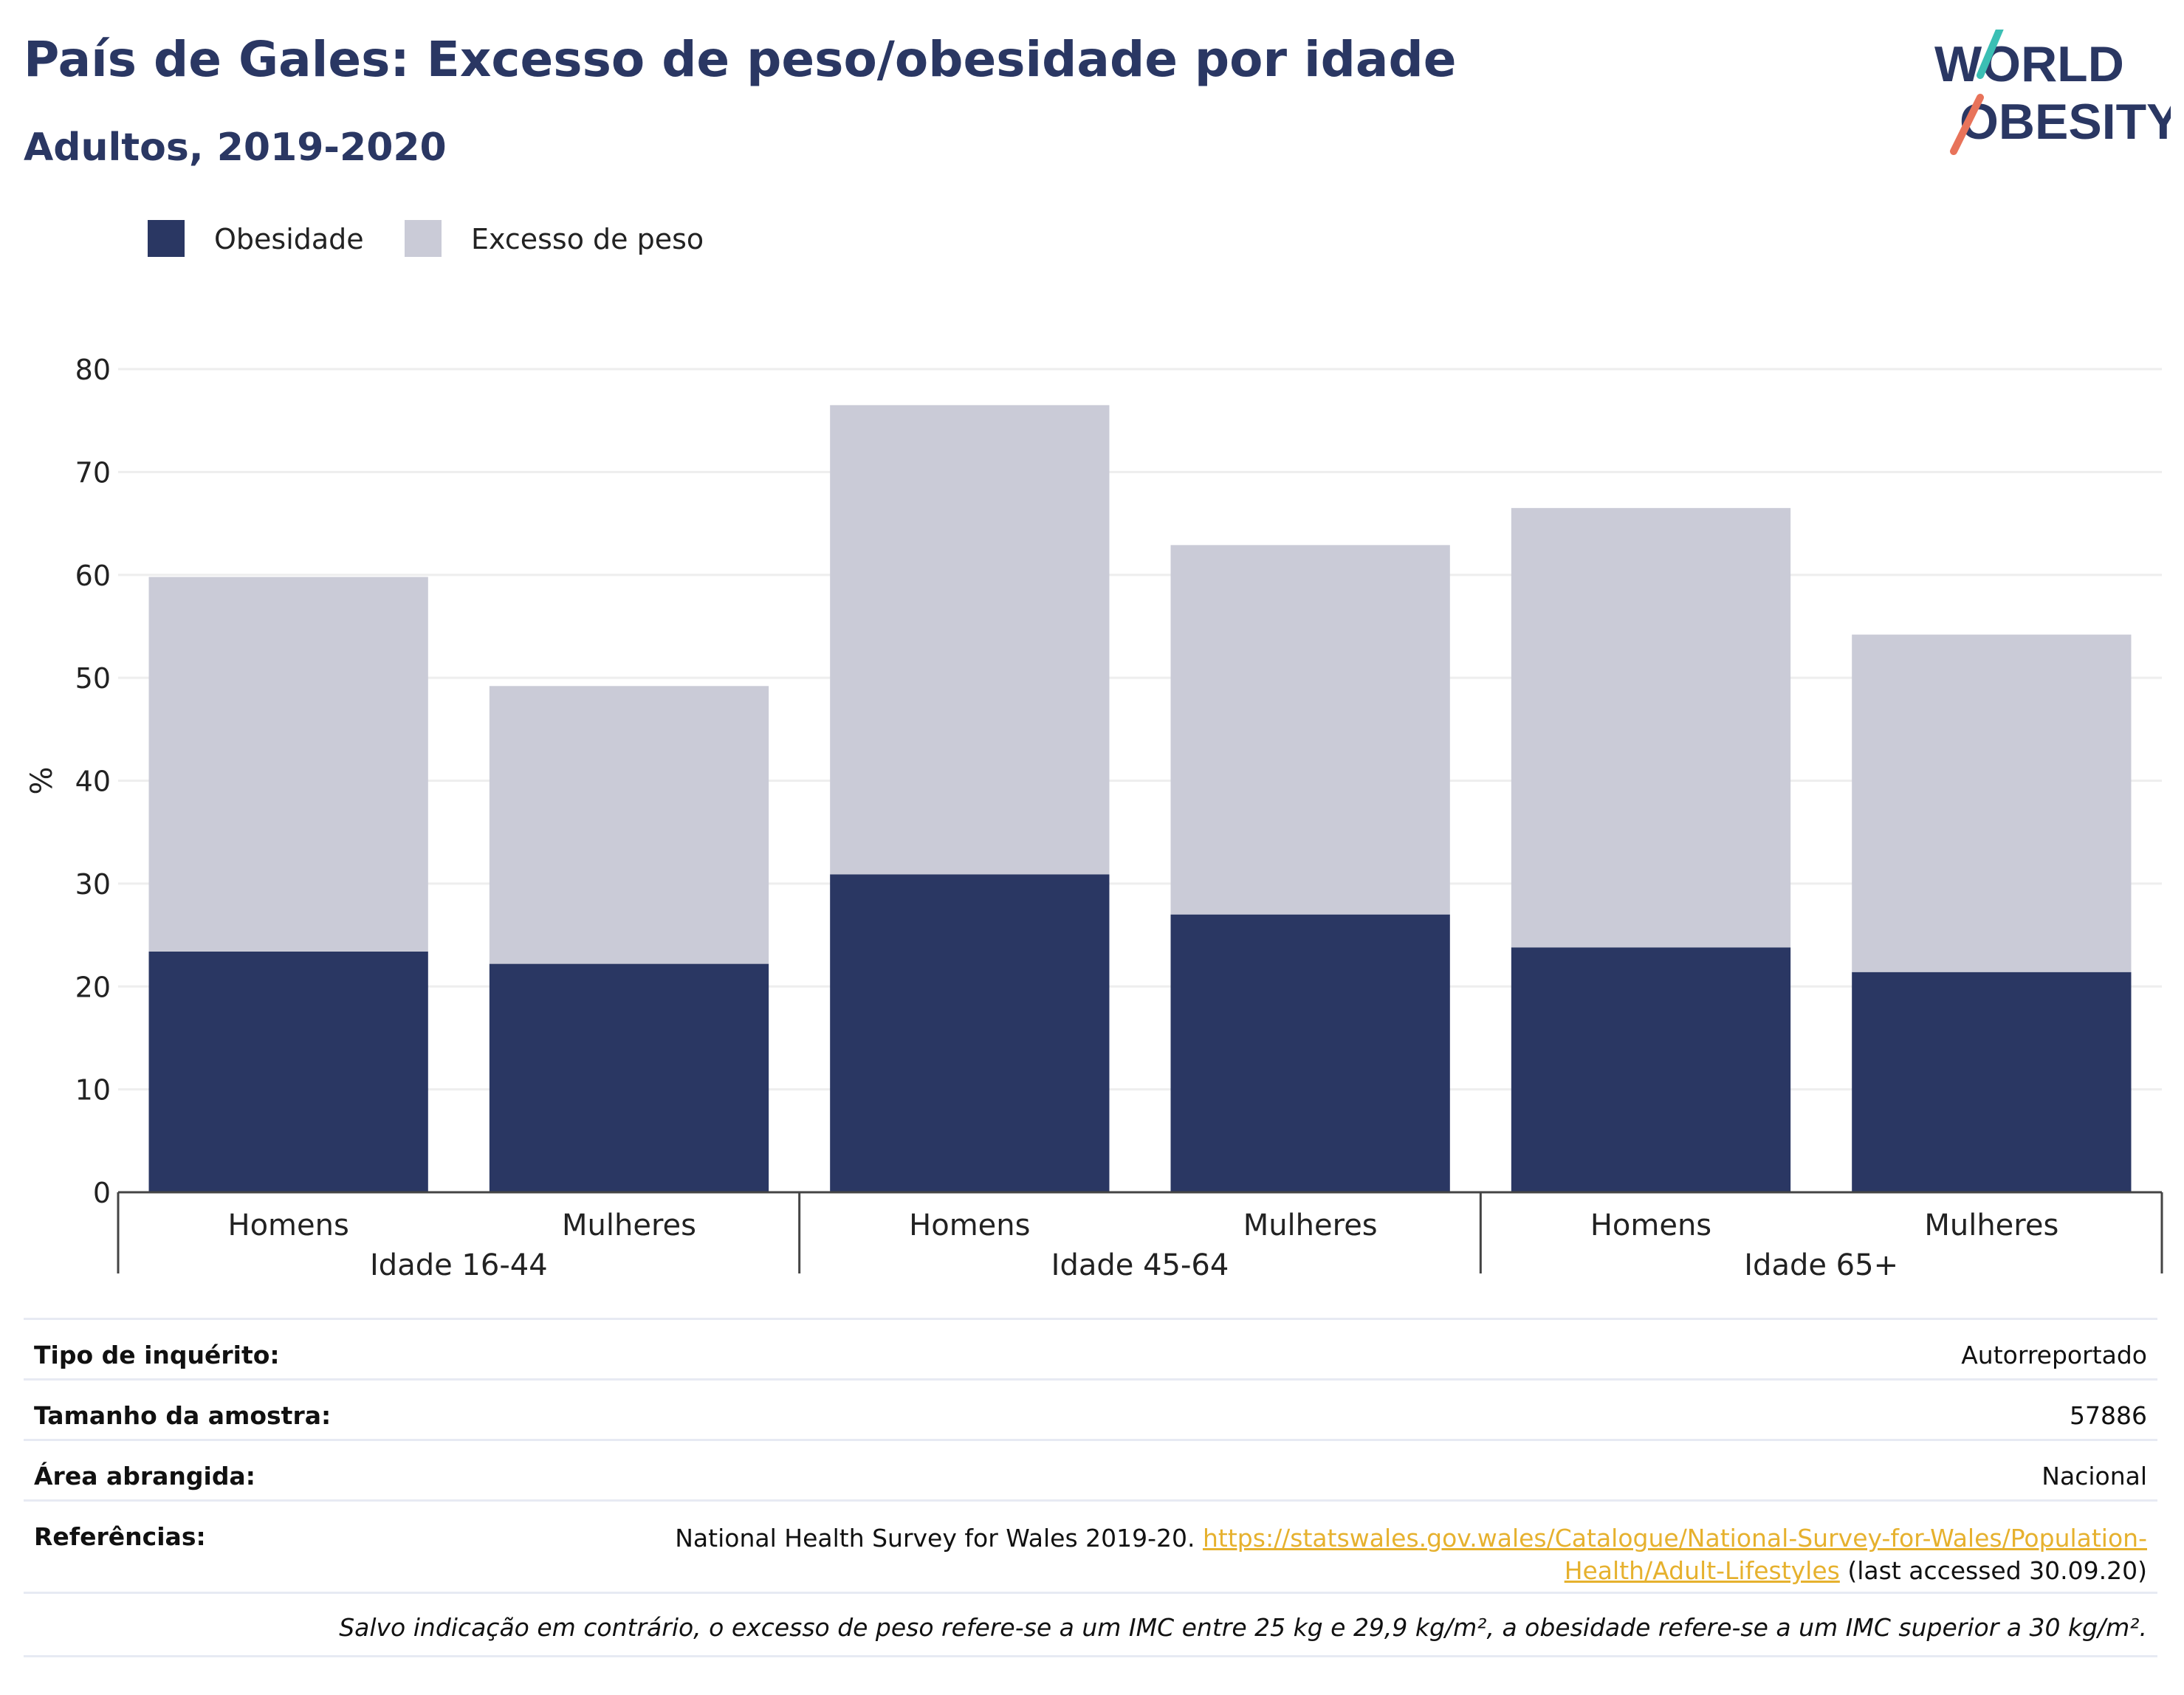 Image resolution: width=2184 pixels, height=1695 pixels. Describe the element at coordinates (2029, 64) in the screenshot. I see `logo-line1: WORLD` at that location.